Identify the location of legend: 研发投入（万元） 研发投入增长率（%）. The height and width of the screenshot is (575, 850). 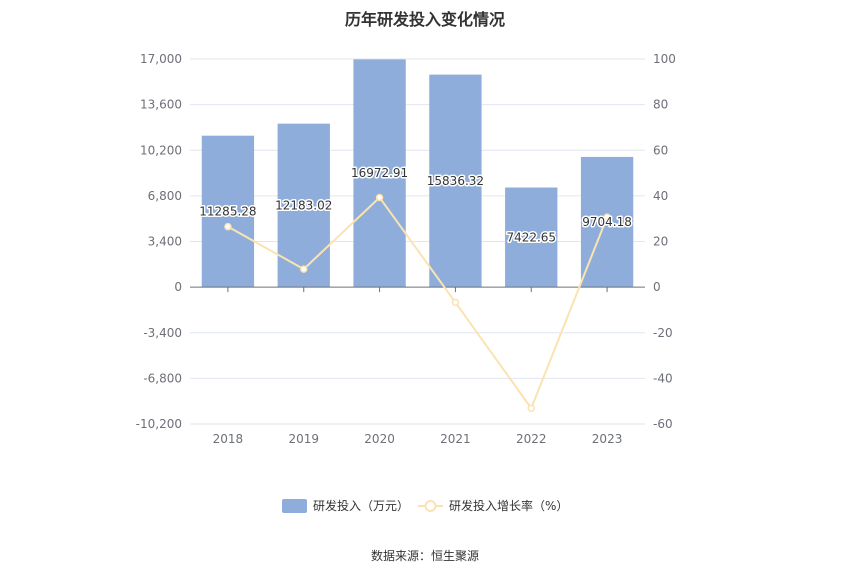
(425, 505).